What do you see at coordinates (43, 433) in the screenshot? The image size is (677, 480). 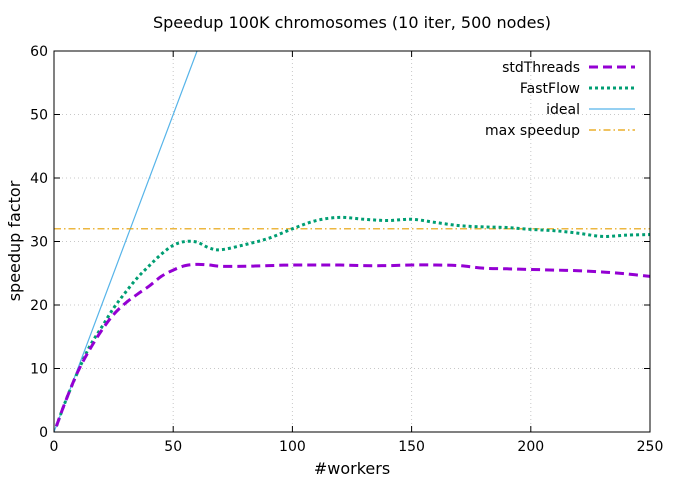 I see `y-tick-label: 0` at bounding box center [43, 433].